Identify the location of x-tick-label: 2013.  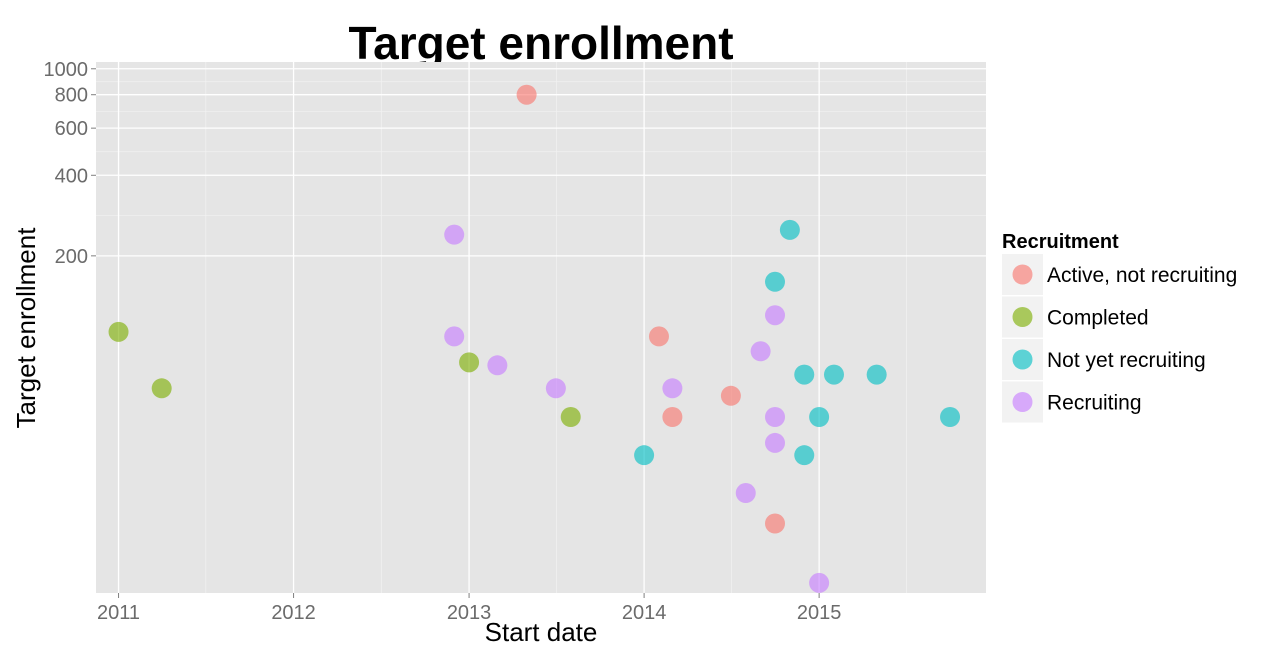
(469, 613).